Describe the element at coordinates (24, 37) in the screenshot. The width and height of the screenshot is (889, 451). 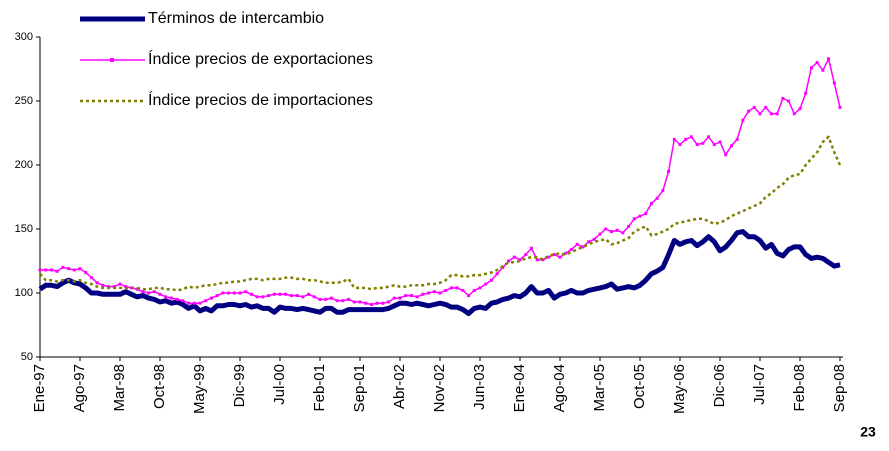
I see `y-tick-label: 300` at that location.